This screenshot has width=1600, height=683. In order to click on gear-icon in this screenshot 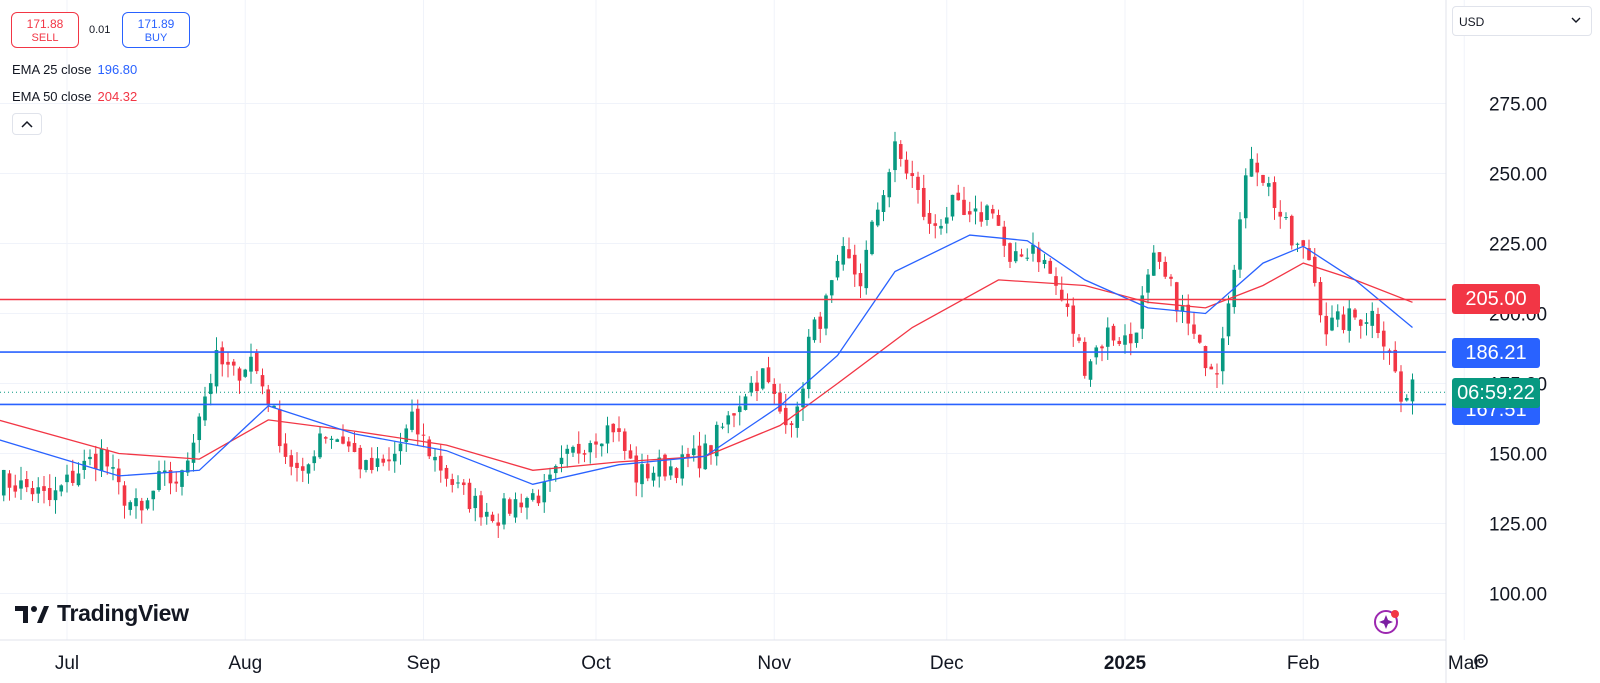, I will do `click(1481, 661)`.